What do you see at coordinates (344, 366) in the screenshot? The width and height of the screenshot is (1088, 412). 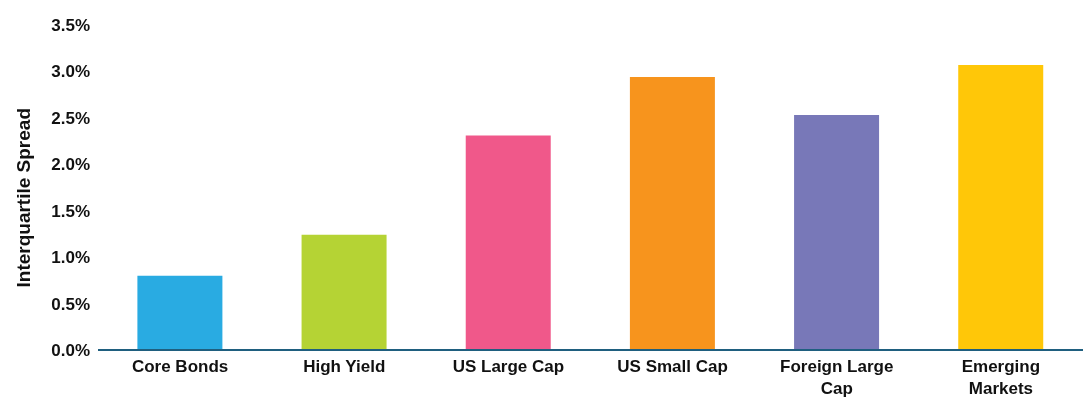 I see `x-tick-label: High Yield` at bounding box center [344, 366].